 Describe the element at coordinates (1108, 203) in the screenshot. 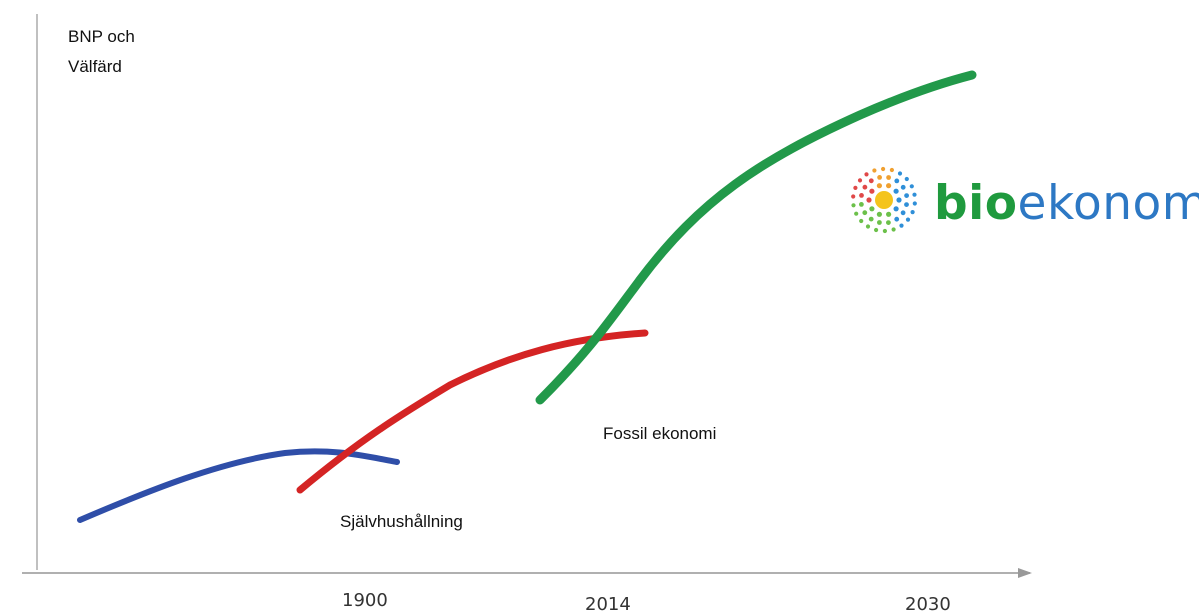

I see `logo-ekonomi: ekonomi` at that location.